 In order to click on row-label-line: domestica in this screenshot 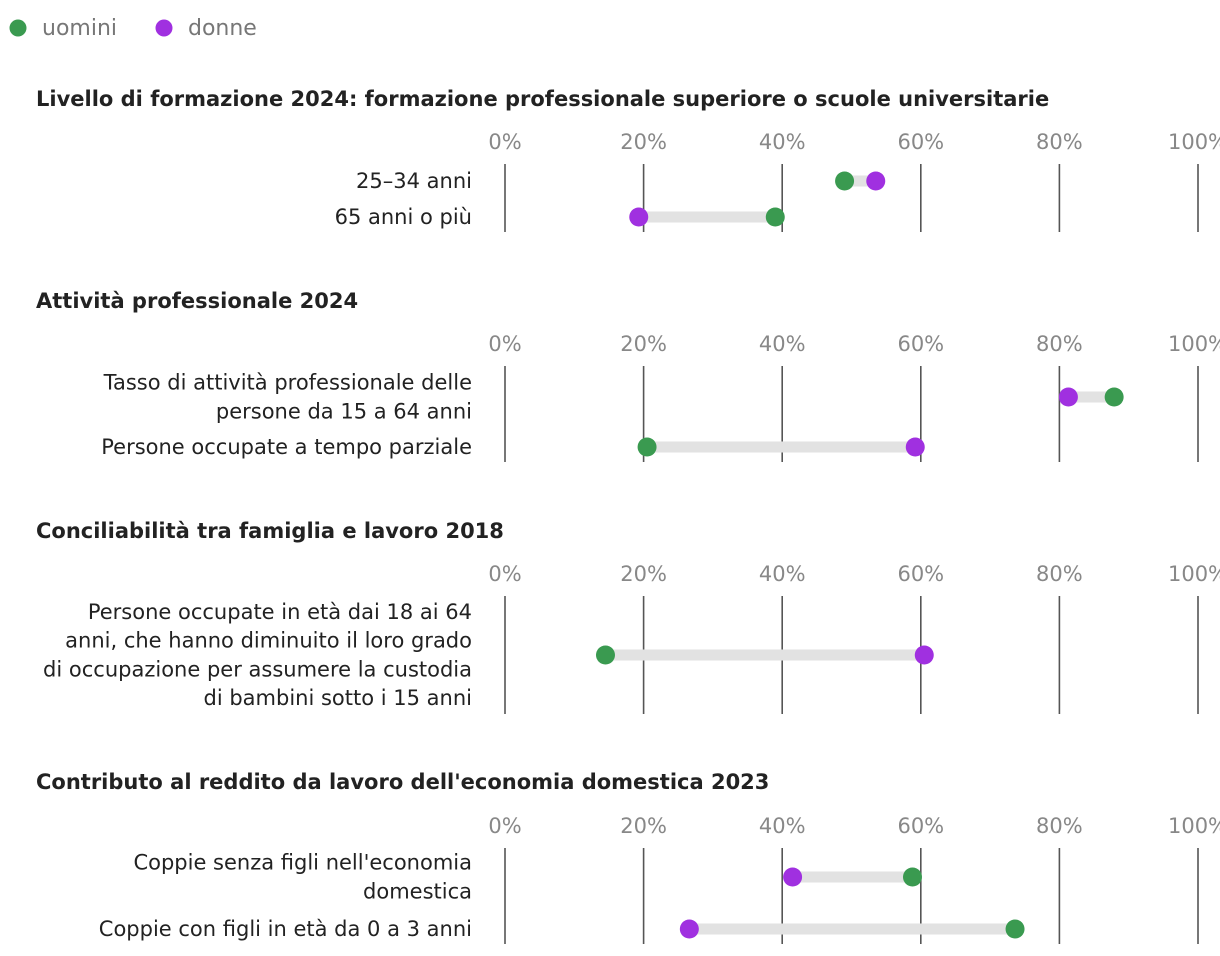, I will do `click(417, 892)`.